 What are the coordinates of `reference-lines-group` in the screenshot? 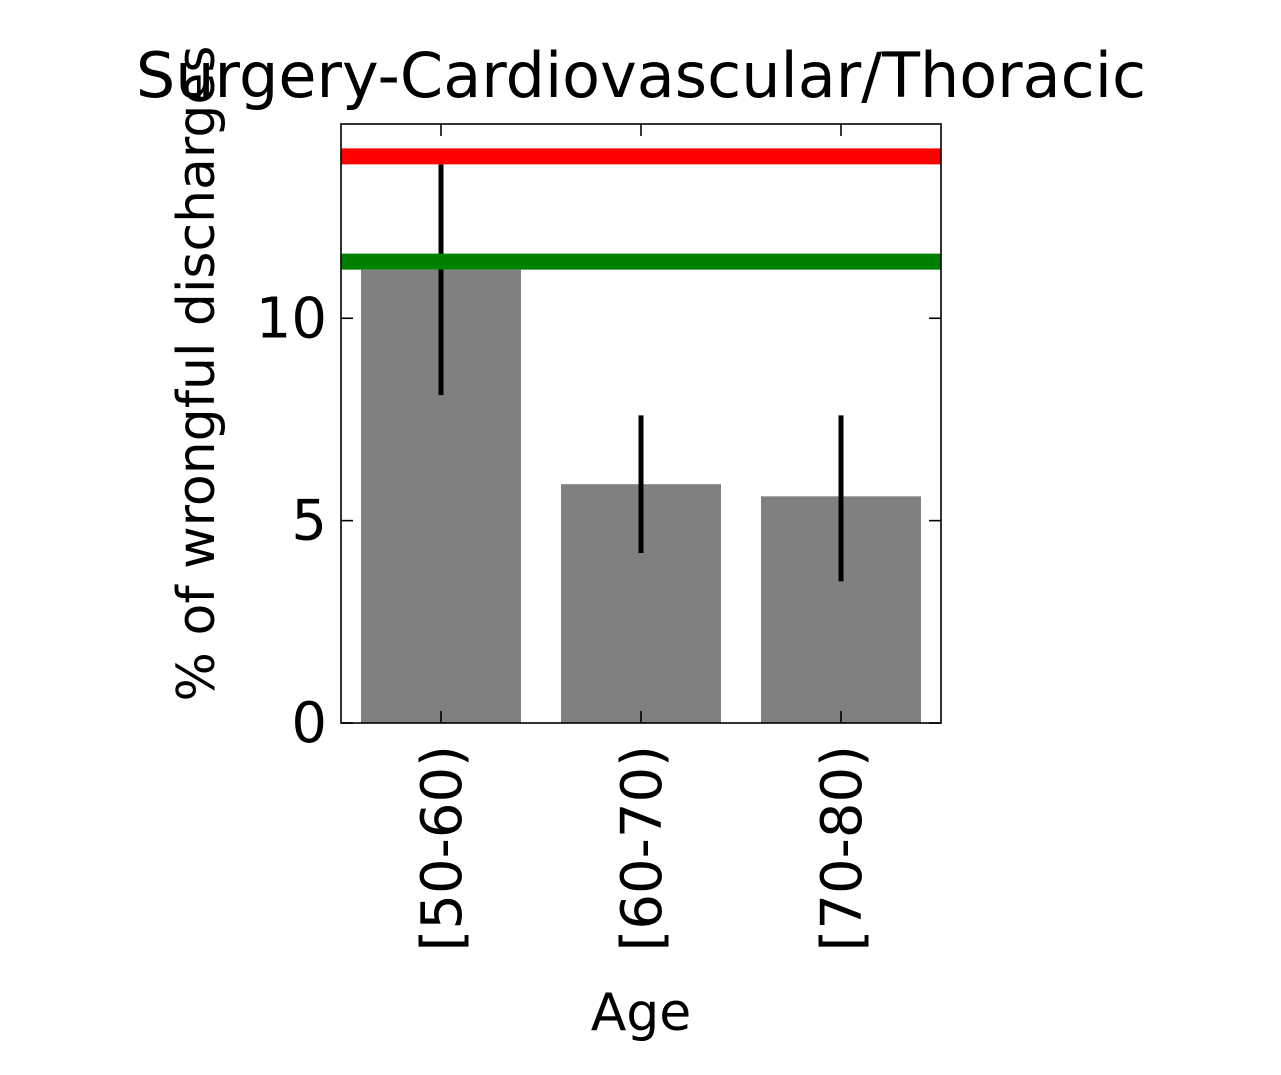 It's located at (641, 209).